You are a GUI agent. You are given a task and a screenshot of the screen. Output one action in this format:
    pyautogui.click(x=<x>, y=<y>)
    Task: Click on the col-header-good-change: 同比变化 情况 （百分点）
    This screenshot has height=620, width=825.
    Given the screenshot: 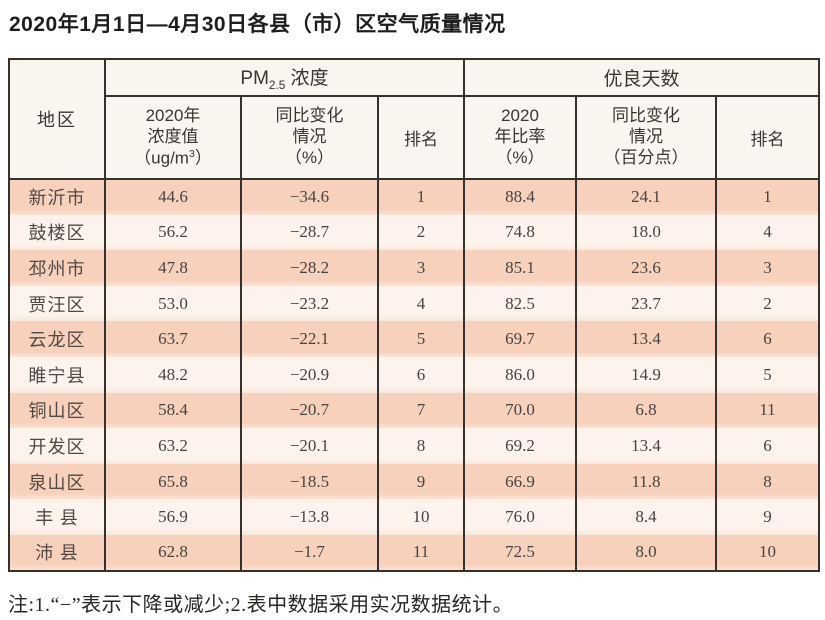 What is the action you would take?
    pyautogui.click(x=645, y=138)
    